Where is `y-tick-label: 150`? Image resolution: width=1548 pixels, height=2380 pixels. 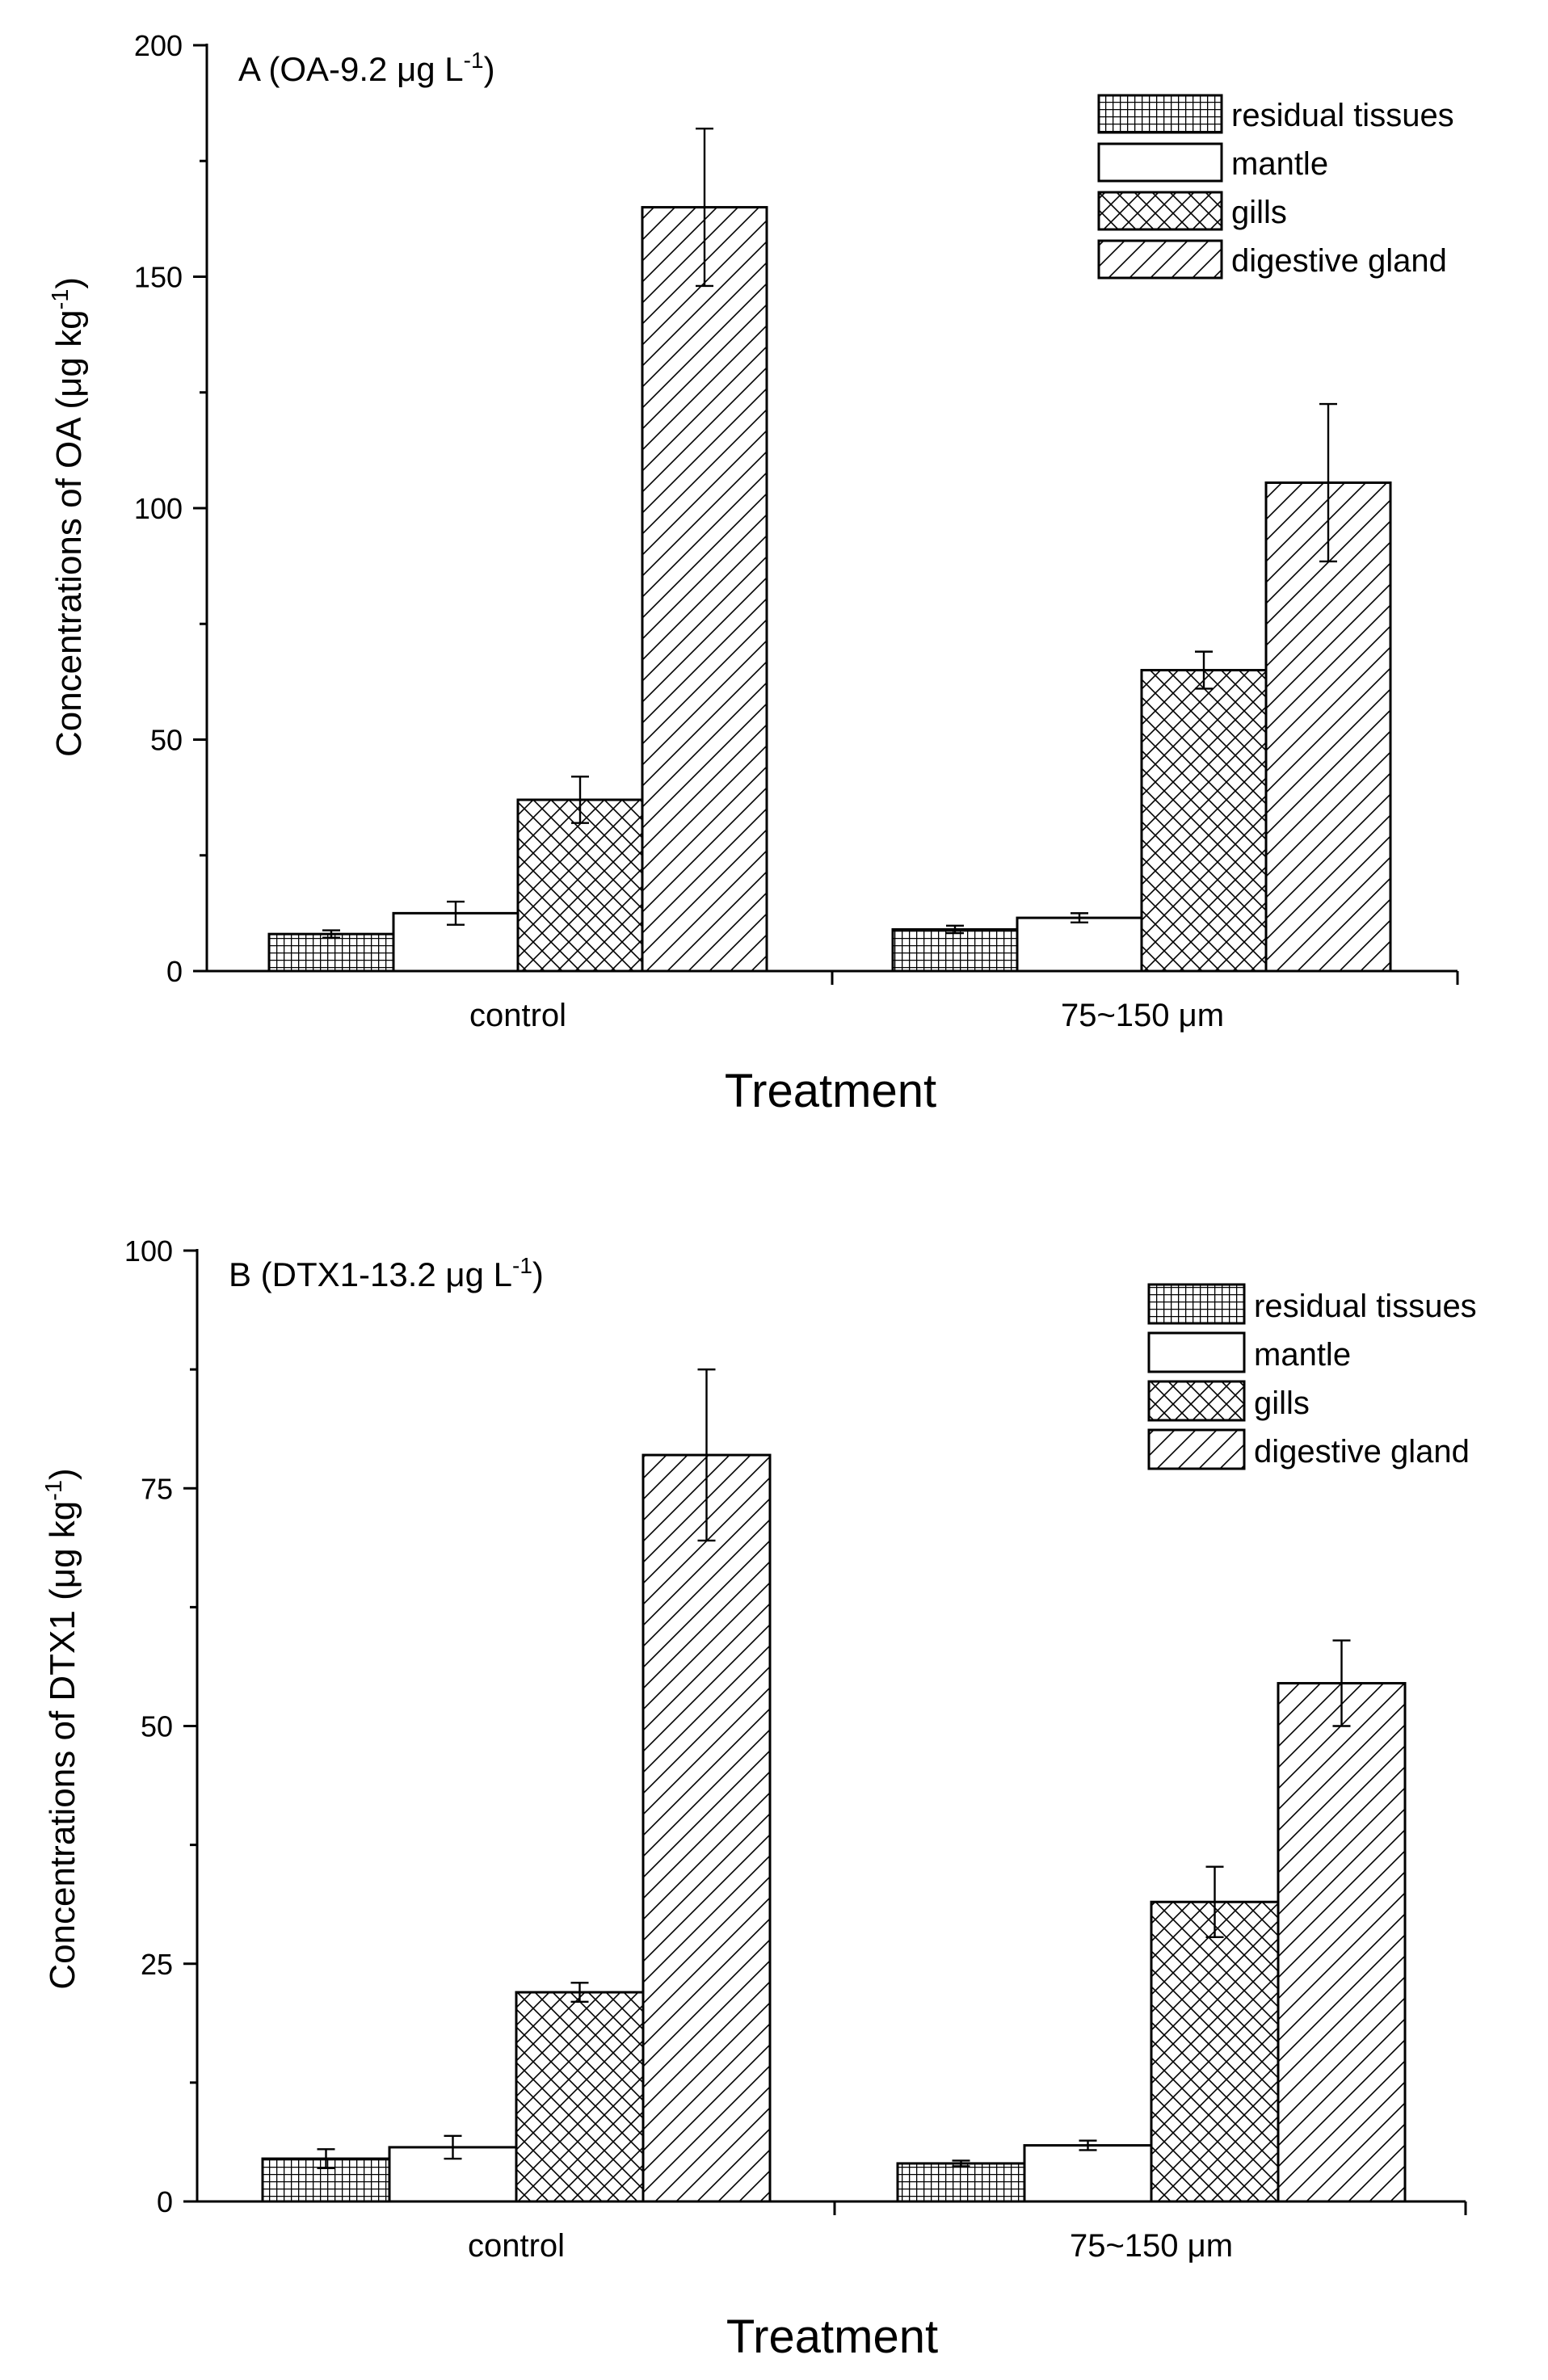 y-tick-label: 150 is located at coordinates (158, 278).